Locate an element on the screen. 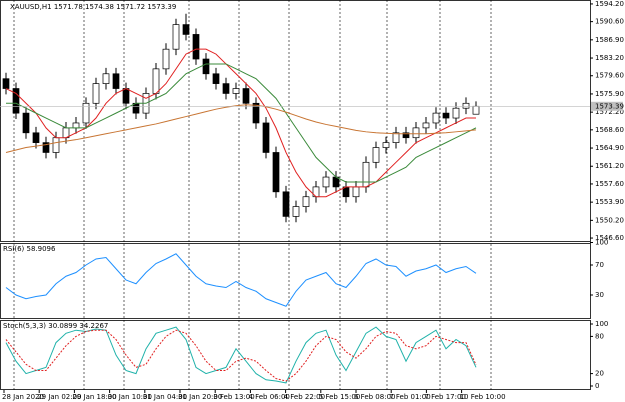  y-tick-label: 1564.90 is located at coordinates (609, 148).